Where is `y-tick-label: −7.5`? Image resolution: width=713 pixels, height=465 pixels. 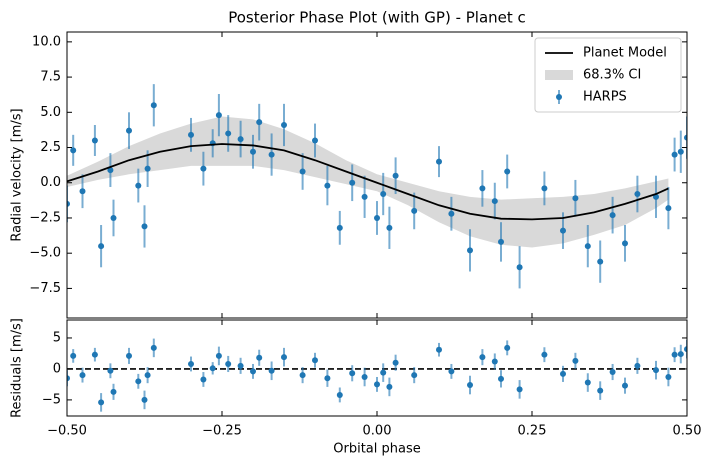
y-tick-label: −7.5 is located at coordinates (45, 288).